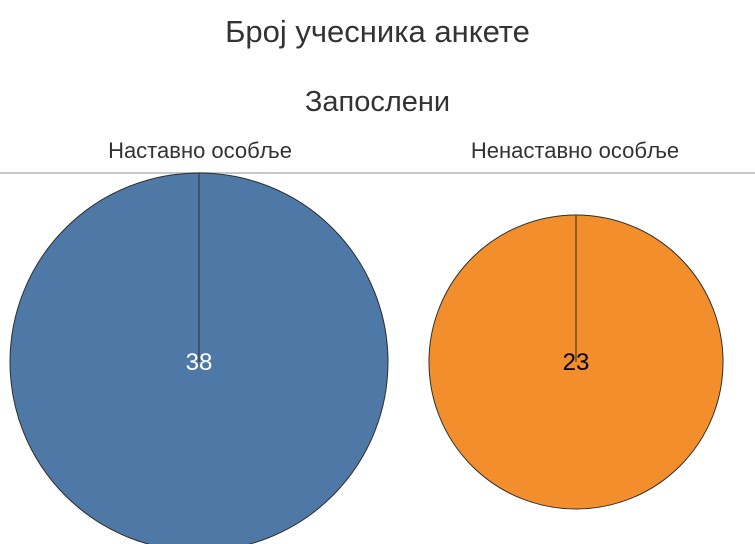  I want to click on pie-value-label-2: 23, so click(576, 362).